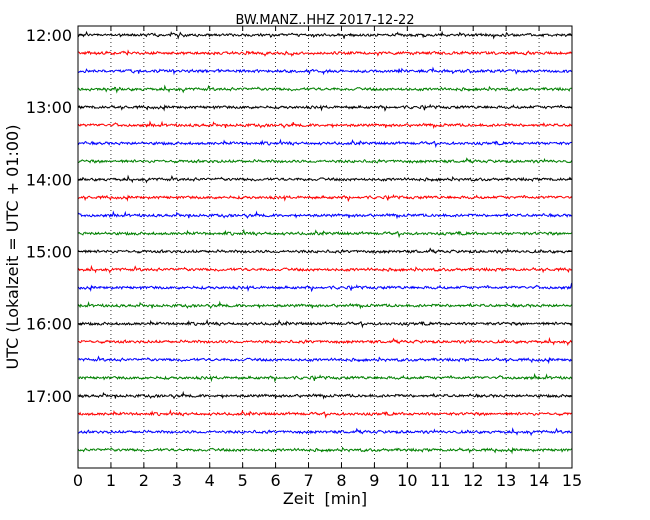 This screenshot has height=520, width=650. What do you see at coordinates (572, 480) in the screenshot?
I see `x-tick-label: 15` at bounding box center [572, 480].